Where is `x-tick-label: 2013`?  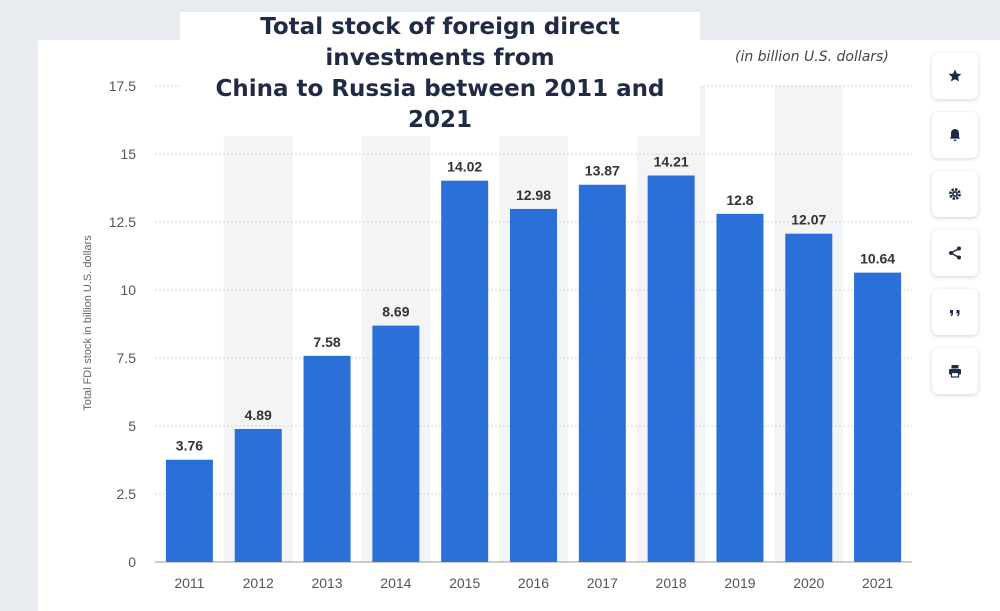
x-tick-label: 2013 is located at coordinates (326, 583).